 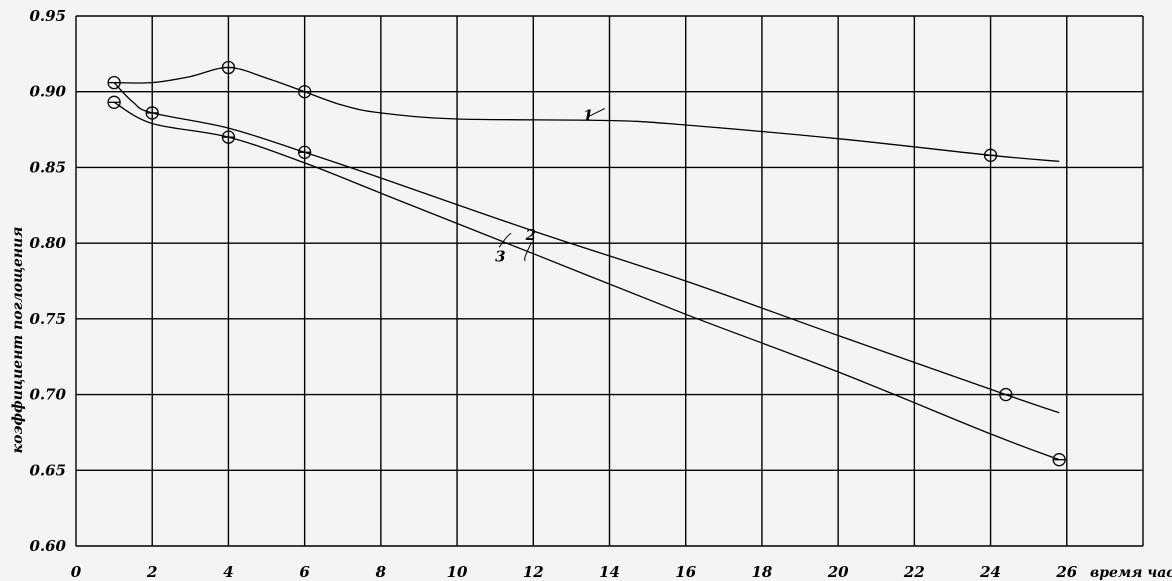 I want to click on y-tick-label-4: 0.80, so click(x=47, y=243).